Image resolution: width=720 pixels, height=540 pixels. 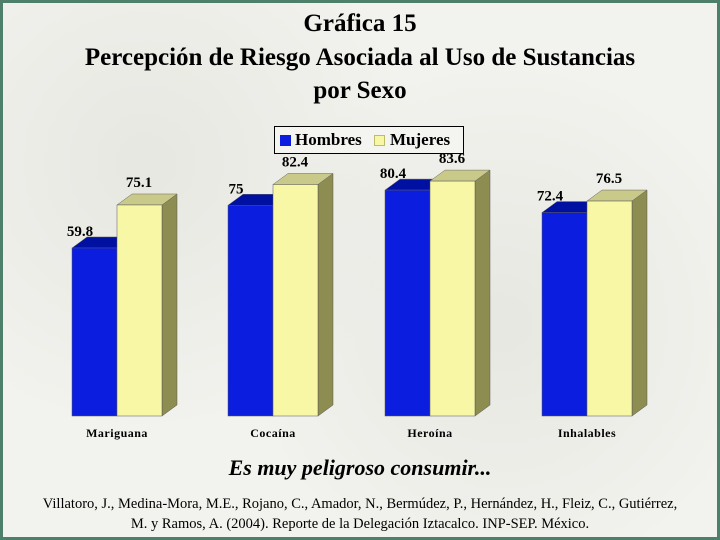 What do you see at coordinates (639, 303) in the screenshot?
I see `bar-side-inhalables-mujeres` at bounding box center [639, 303].